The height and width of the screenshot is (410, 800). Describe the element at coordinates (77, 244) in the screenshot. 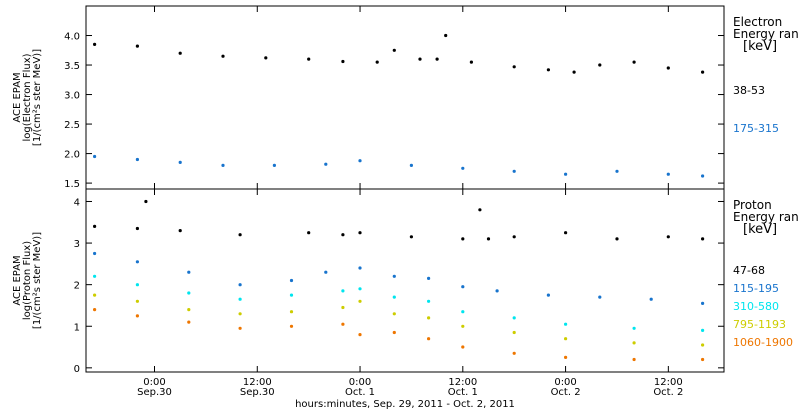

I see `y-tick-label: 3` at that location.